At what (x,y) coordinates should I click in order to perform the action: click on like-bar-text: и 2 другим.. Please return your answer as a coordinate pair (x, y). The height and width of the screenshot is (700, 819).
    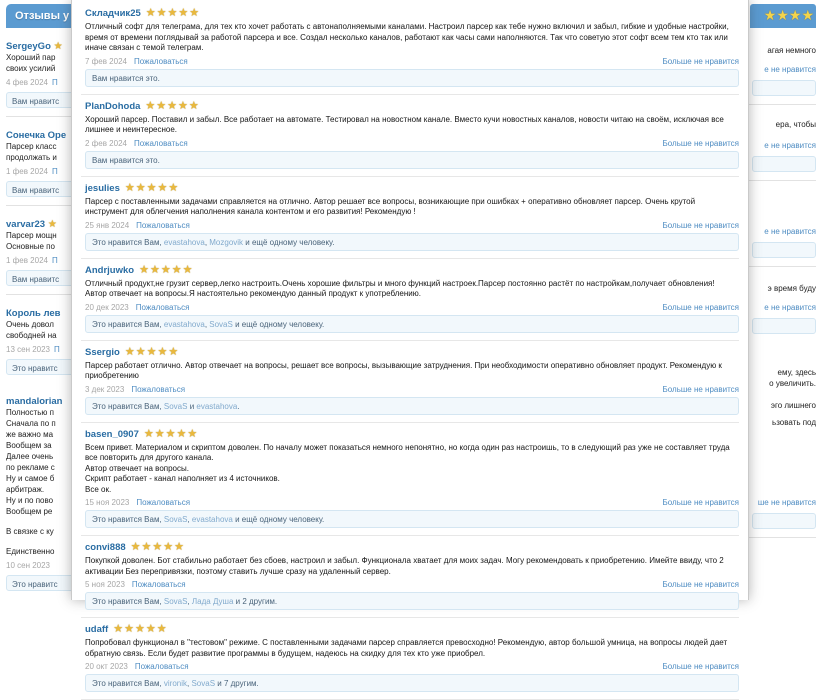
    Looking at the image, I should click on (255, 601).